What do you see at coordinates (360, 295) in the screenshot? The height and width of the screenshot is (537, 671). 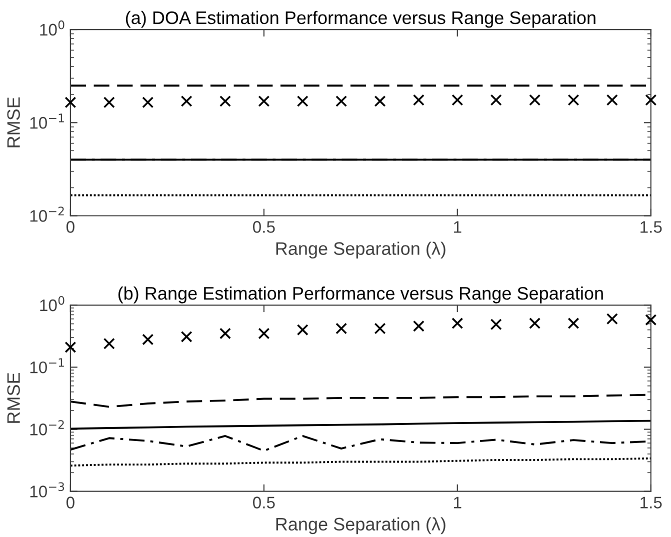 I see `chart-title: (b) Range Estimation Performance versus Range Separation` at bounding box center [360, 295].